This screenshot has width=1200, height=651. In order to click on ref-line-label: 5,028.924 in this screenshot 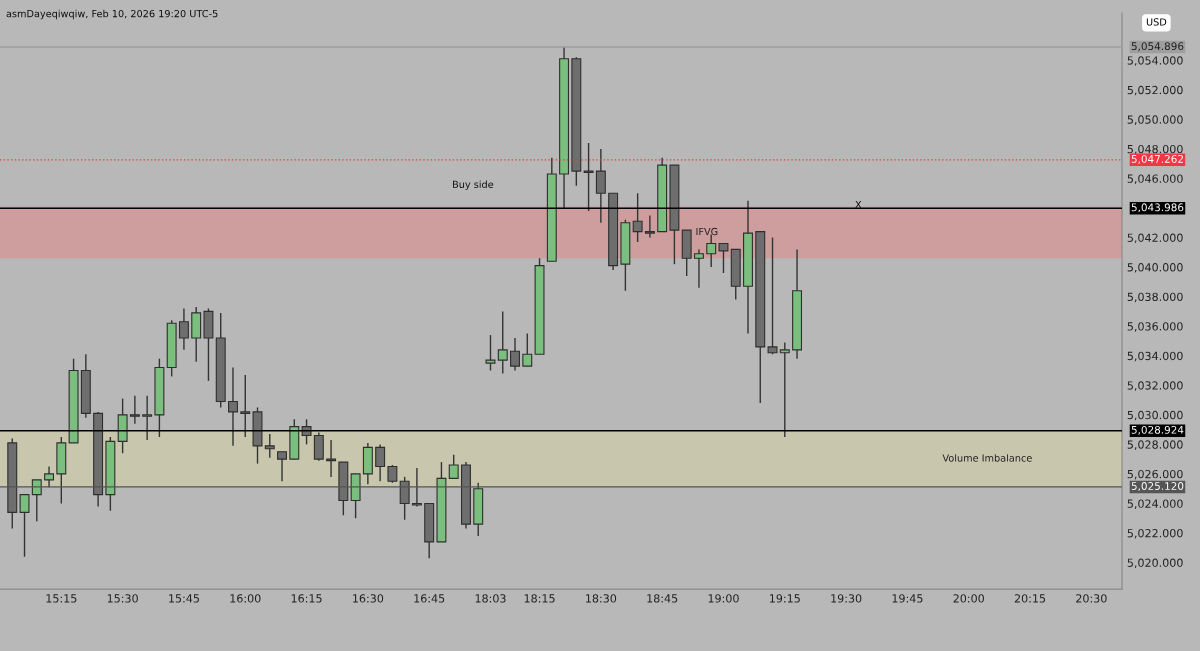, I will do `click(1157, 430)`.